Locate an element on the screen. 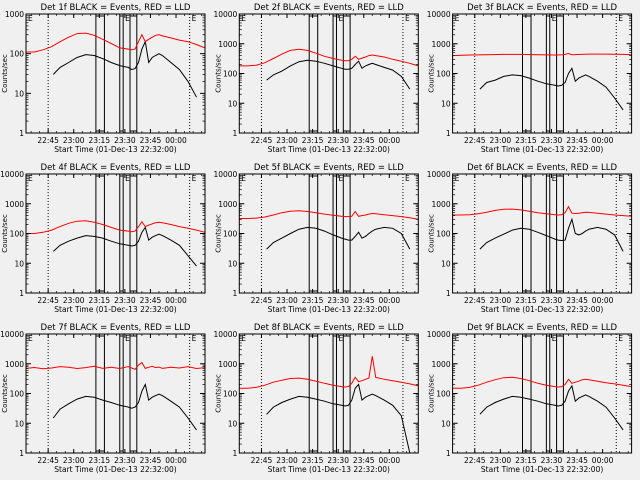 This screenshot has width=640, height=480. chart-title: Det 9f BLACK = Events, RED = LLD is located at coordinates (542, 328).